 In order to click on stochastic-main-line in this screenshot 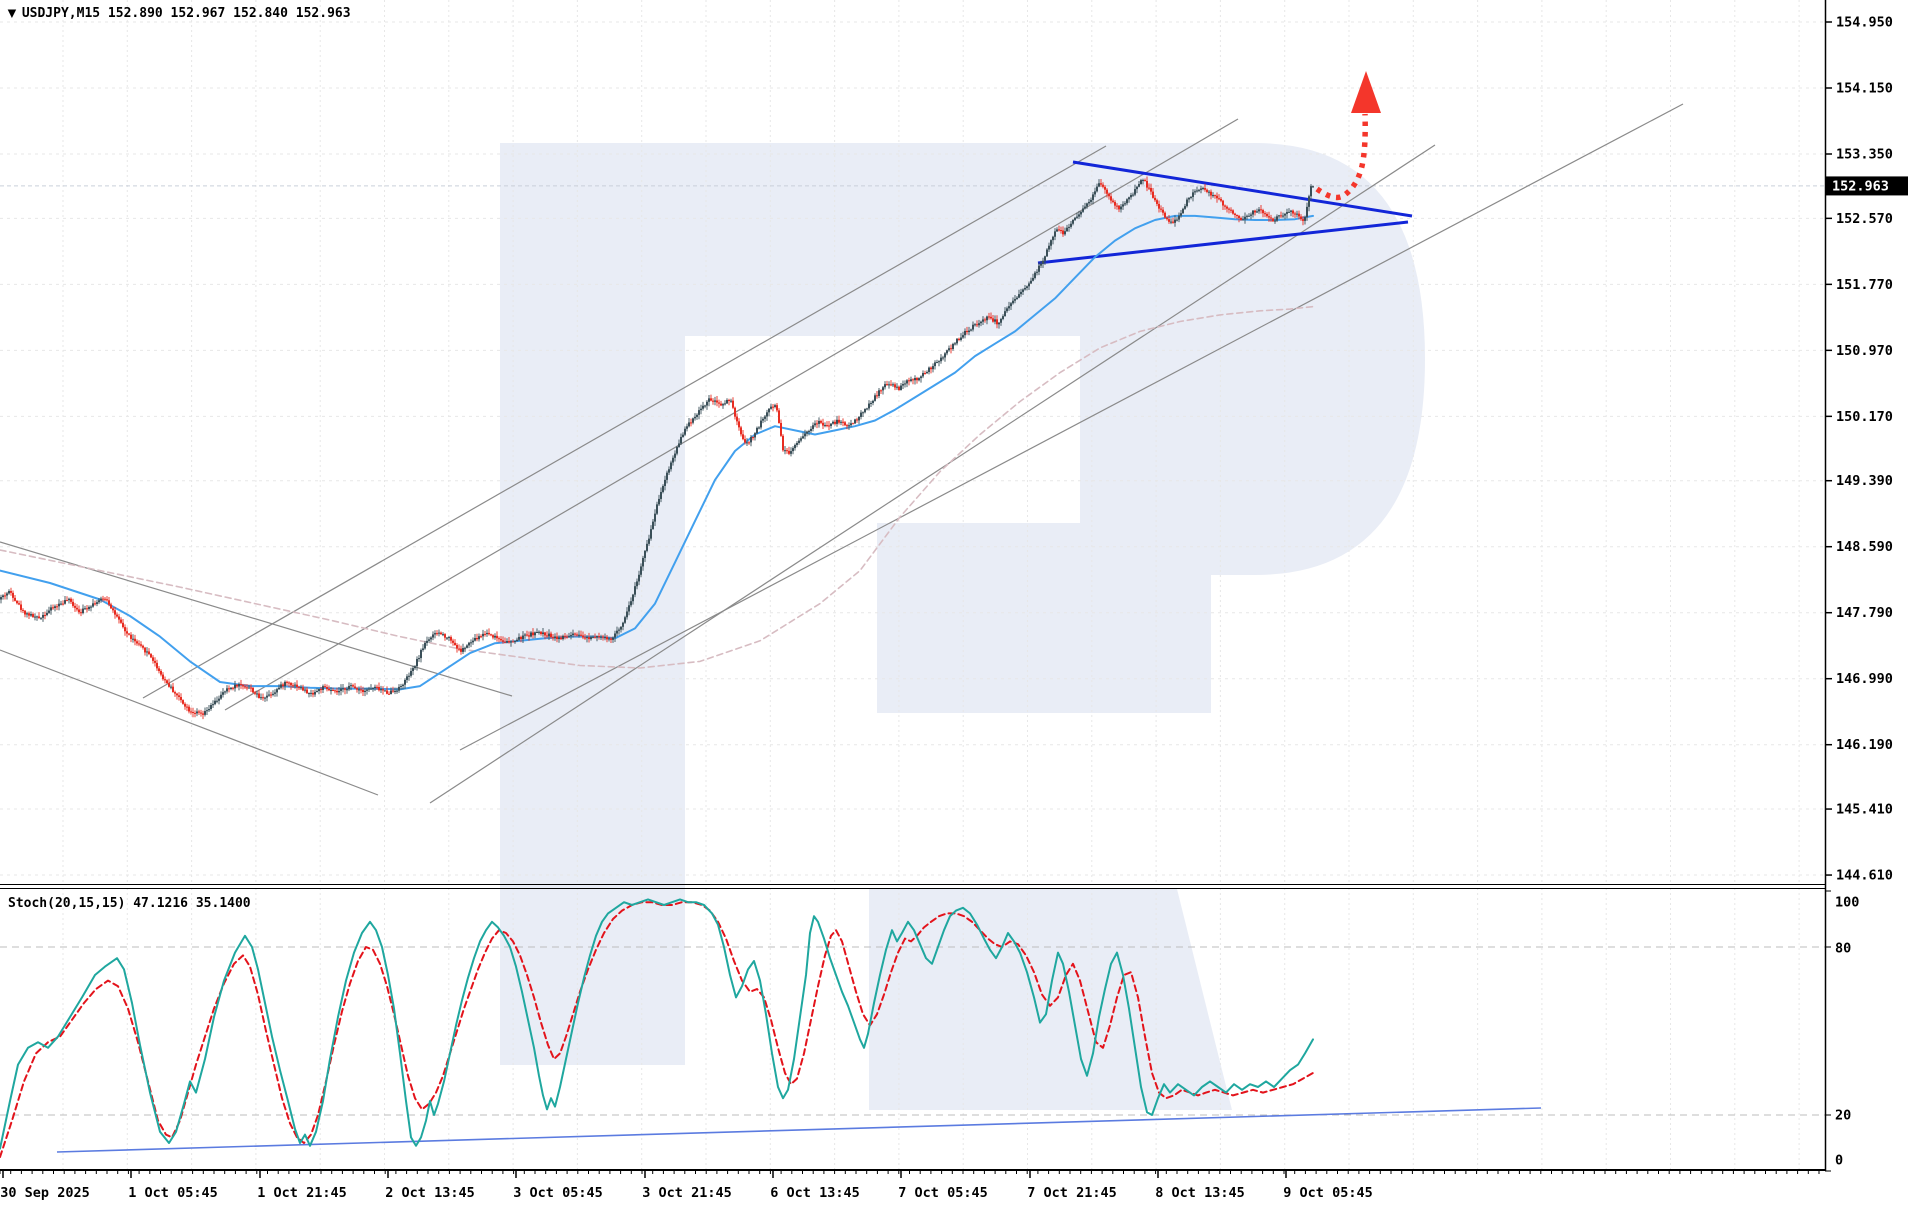, I will do `click(657, 1024)`.